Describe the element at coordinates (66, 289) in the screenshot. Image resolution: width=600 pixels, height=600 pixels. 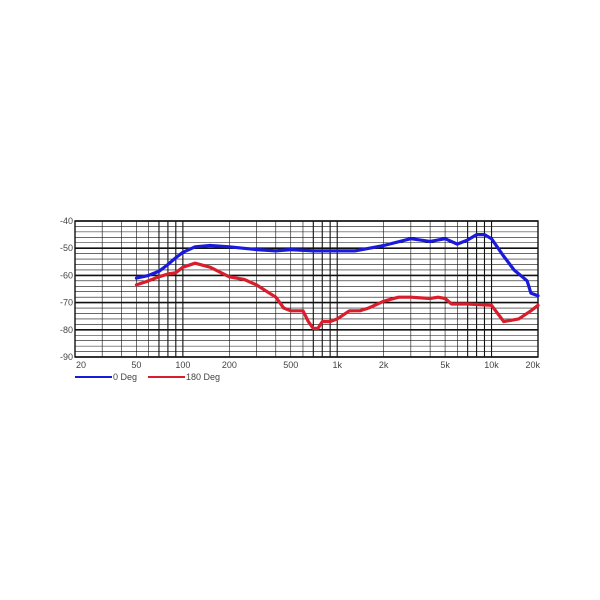
I see `y-tick-labels: -40 -50 -60 -70 -80 -90` at that location.